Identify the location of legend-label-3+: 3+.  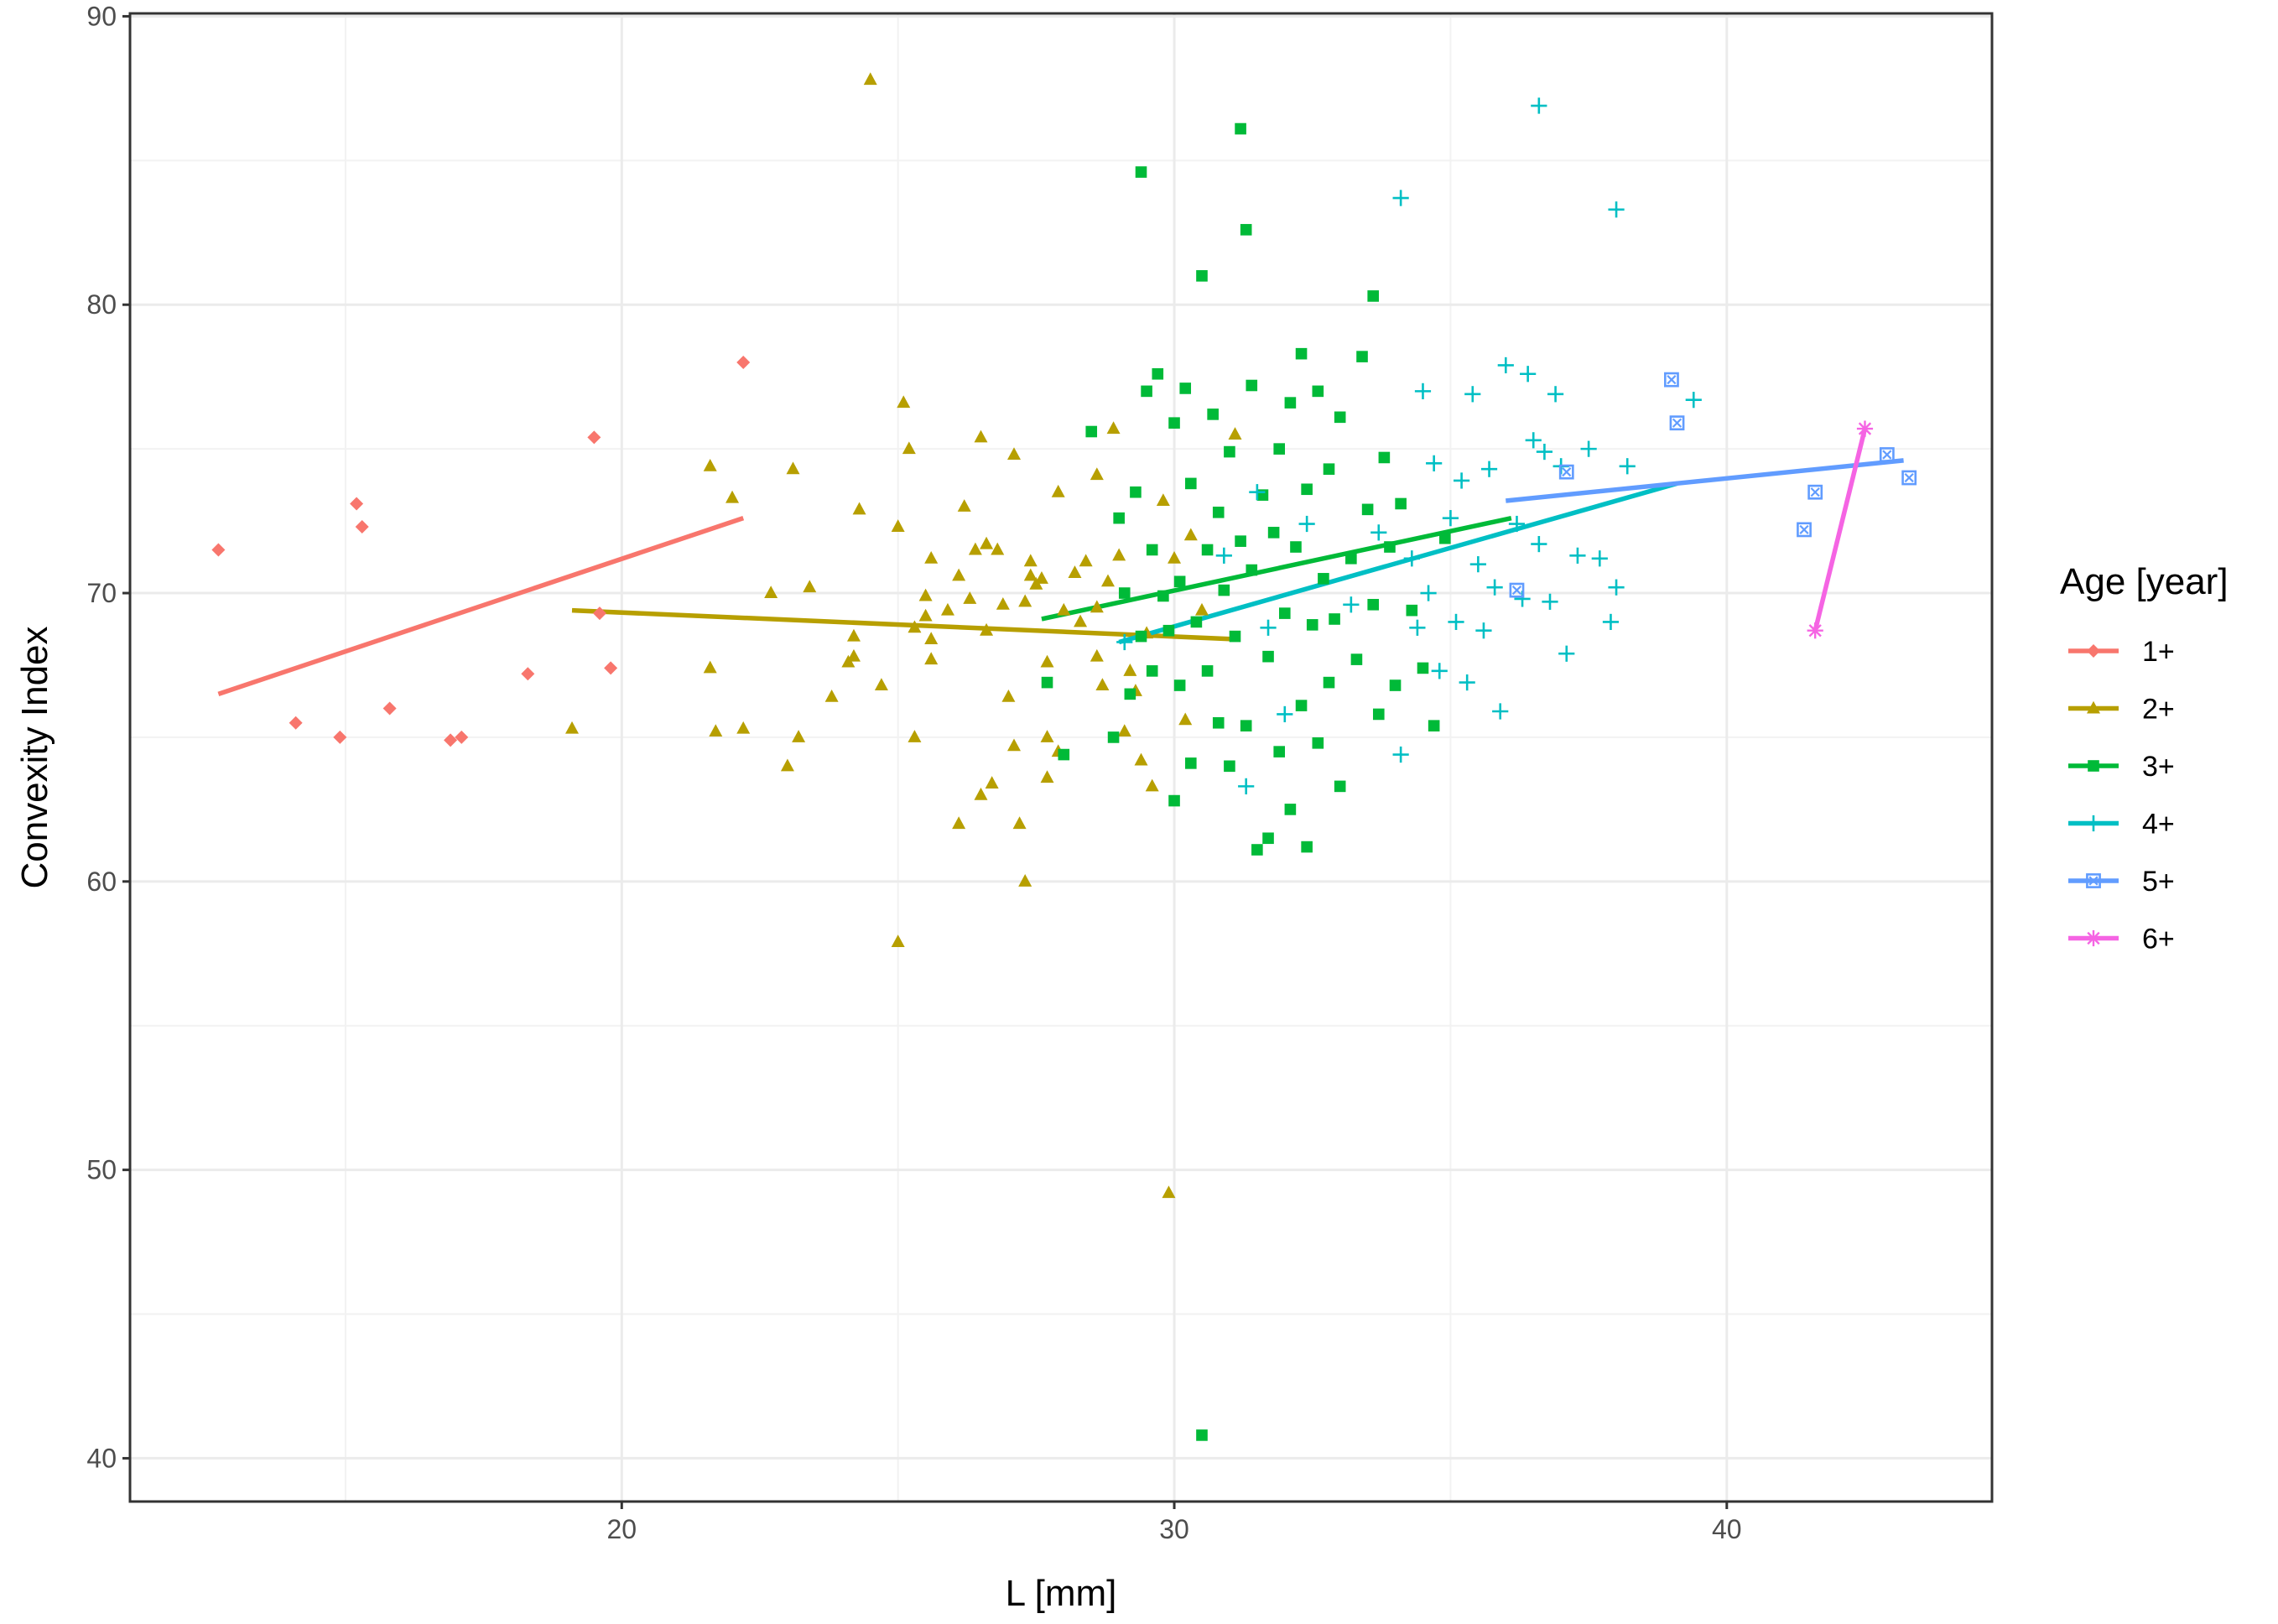
(2158, 767).